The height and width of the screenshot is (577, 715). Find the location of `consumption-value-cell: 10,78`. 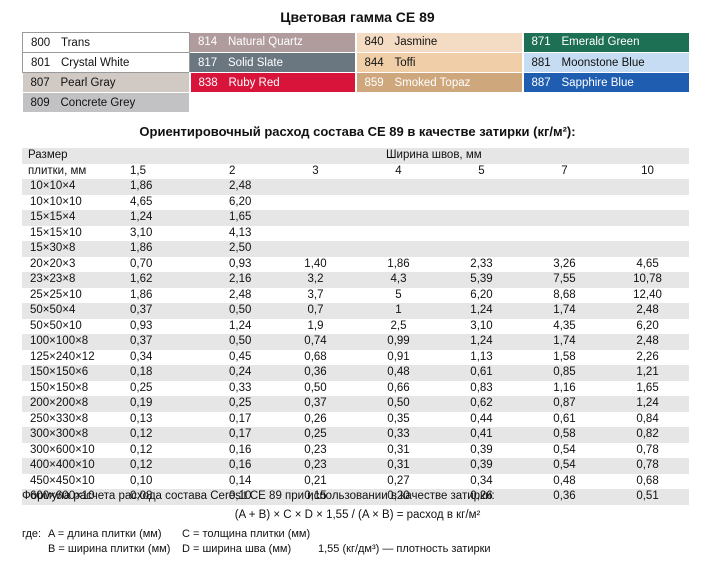

consumption-value-cell: 10,78 is located at coordinates (648, 280).